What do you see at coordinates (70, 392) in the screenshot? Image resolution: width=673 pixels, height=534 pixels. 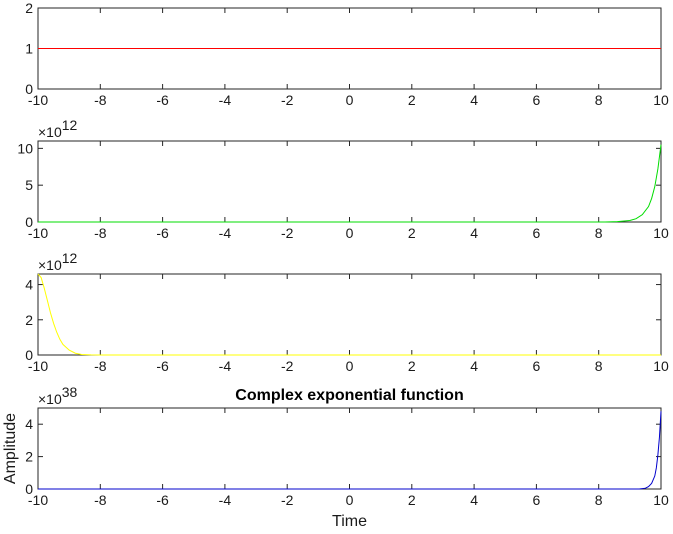 I see `y-exponent-value: 38` at bounding box center [70, 392].